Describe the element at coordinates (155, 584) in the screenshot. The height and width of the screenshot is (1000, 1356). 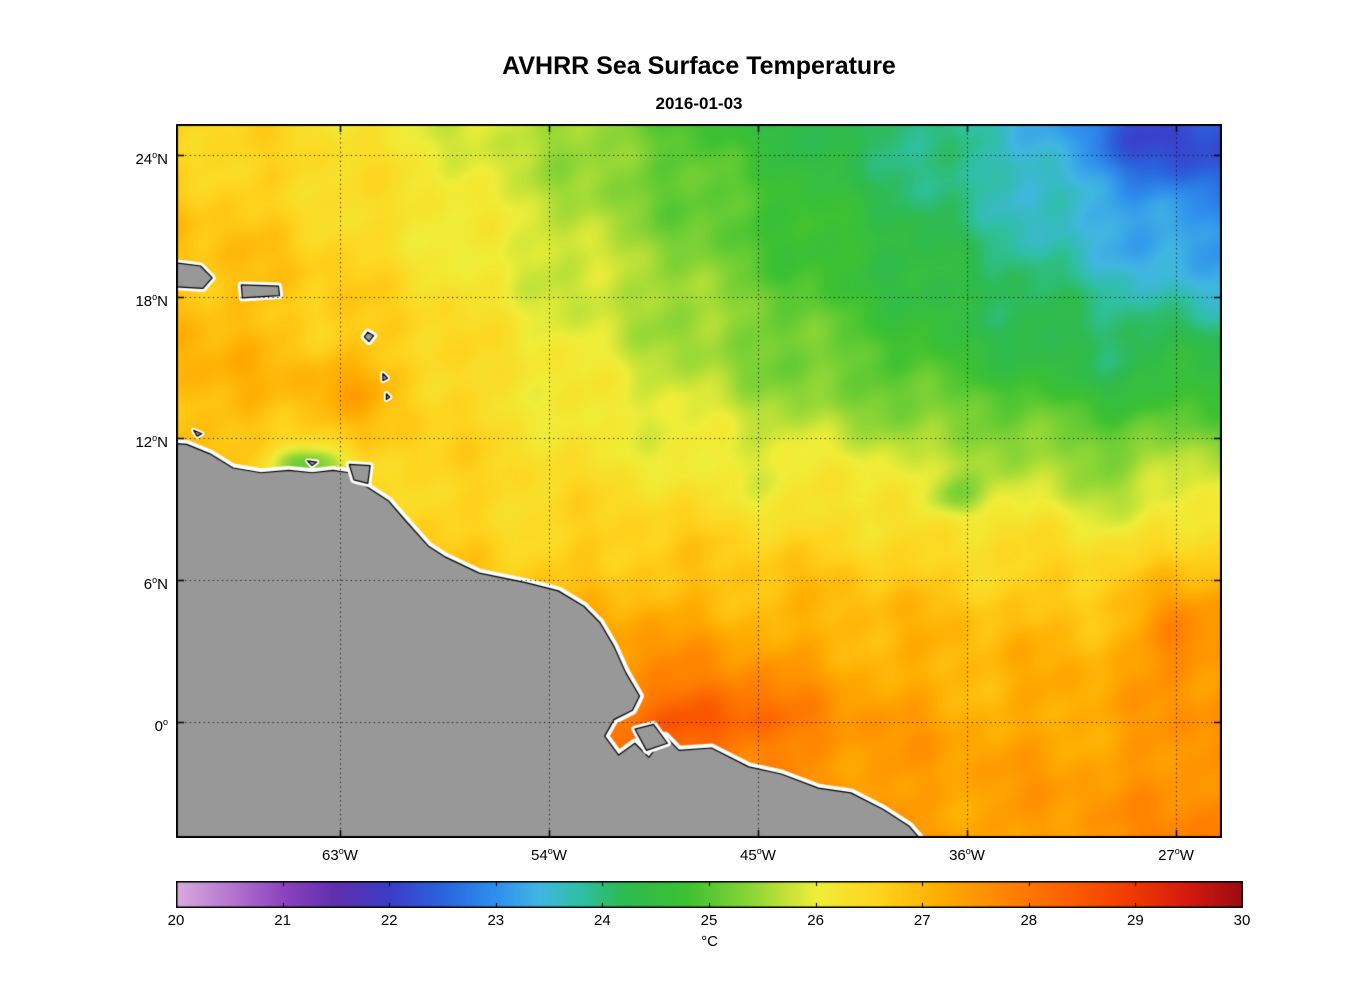
I see `y-tick-label: 6oN` at that location.